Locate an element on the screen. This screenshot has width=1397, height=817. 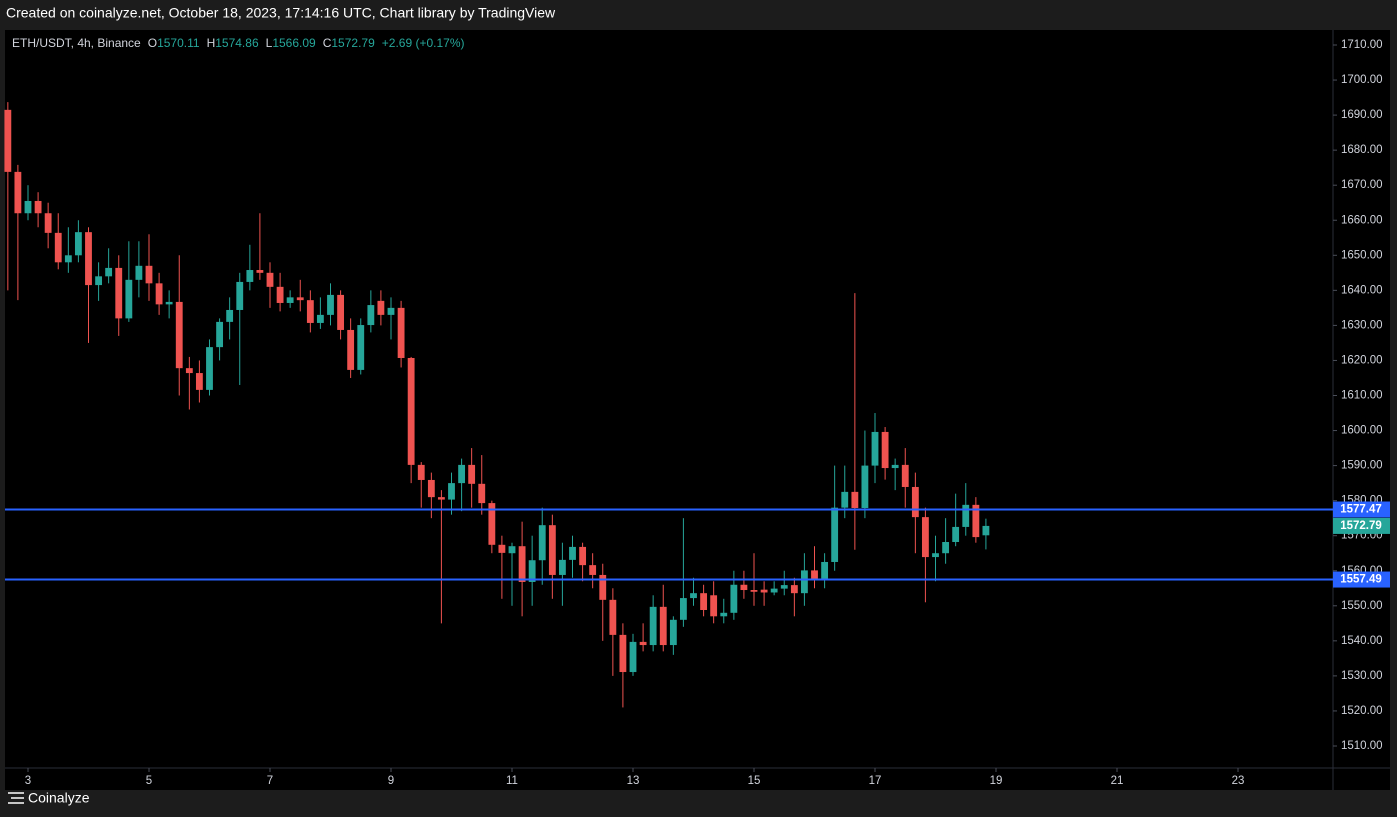
price-label: 1577.47 is located at coordinates (1361, 510).